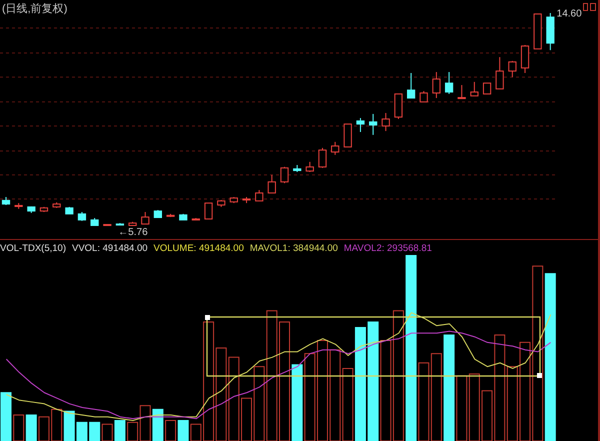 This screenshot has width=600, height=441. Describe the element at coordinates (33, 248) in the screenshot. I see `chart-title: VOL-TDX(5,10)` at that location.